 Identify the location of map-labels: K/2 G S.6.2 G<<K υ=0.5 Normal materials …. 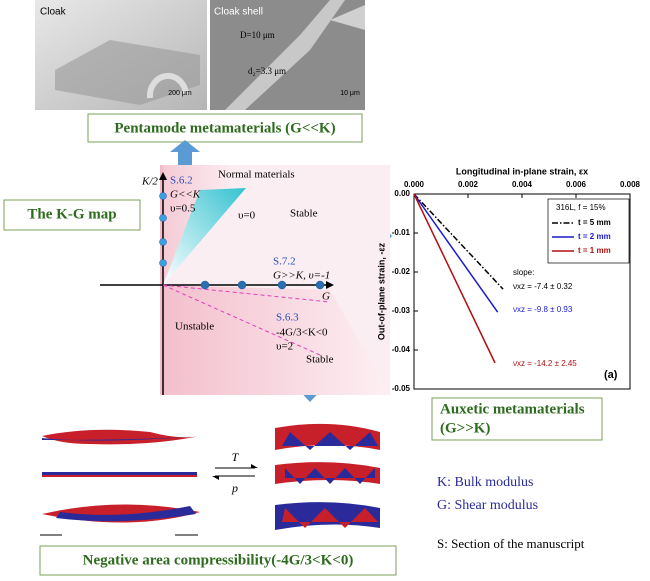
(237, 267).